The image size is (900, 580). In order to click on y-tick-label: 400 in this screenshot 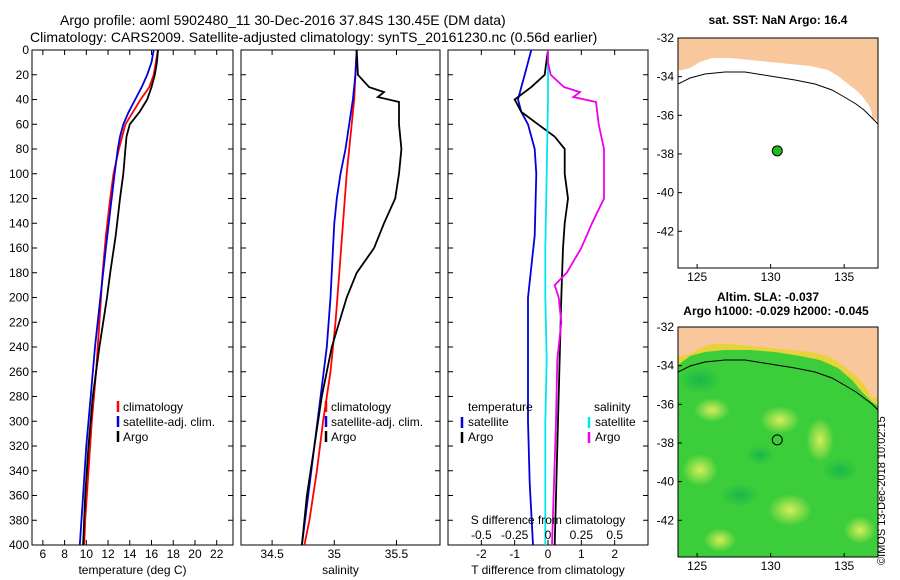, I will do `click(19, 545)`.